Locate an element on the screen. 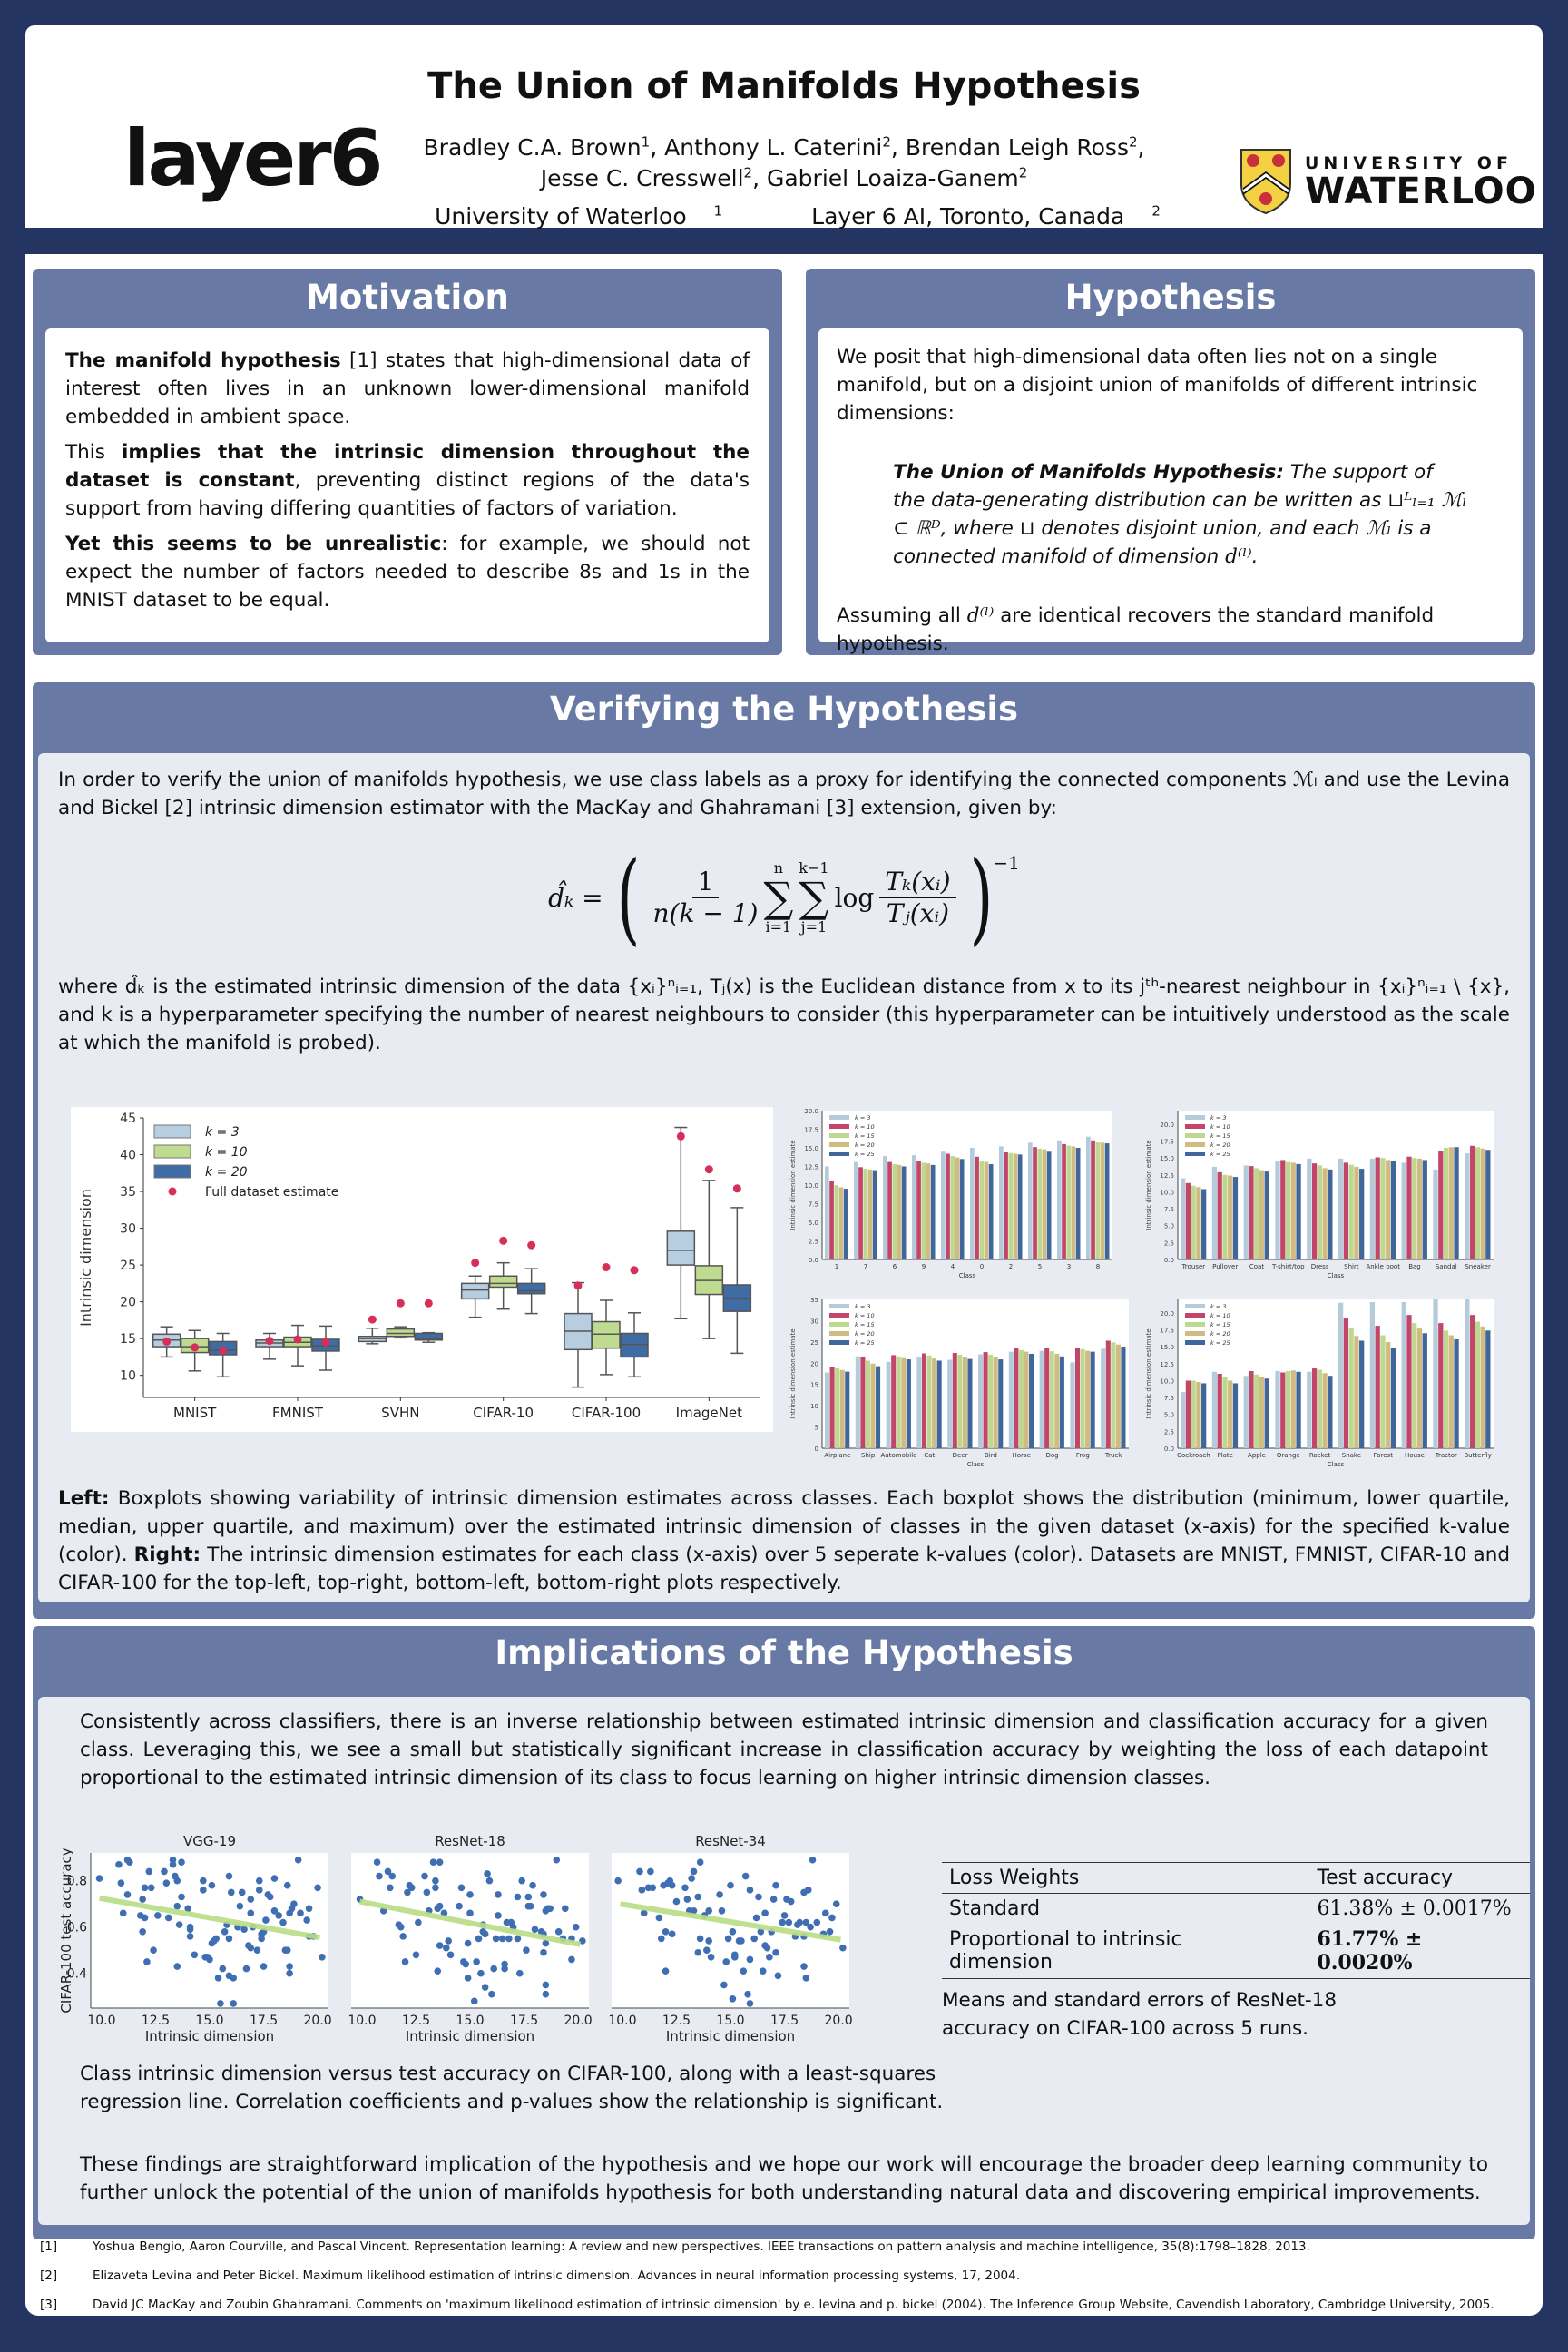 The image size is (1568, 2352). svg-text: ResNet-34 is located at coordinates (730, 1841).